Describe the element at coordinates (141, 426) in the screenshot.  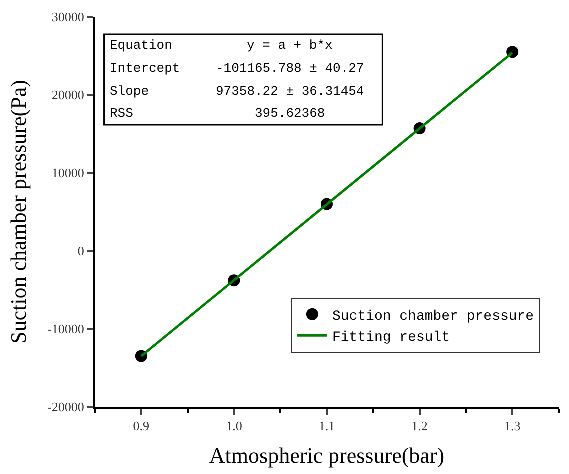
I see `x-tick-label: 0.9` at that location.